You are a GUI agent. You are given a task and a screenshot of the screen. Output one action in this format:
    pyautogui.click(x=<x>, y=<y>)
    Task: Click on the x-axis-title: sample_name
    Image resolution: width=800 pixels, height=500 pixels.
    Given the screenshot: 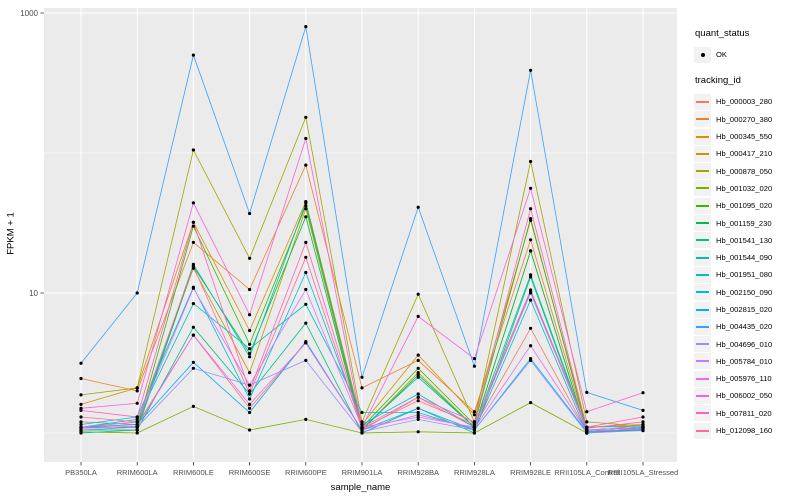 What is the action you would take?
    pyautogui.click(x=360, y=487)
    